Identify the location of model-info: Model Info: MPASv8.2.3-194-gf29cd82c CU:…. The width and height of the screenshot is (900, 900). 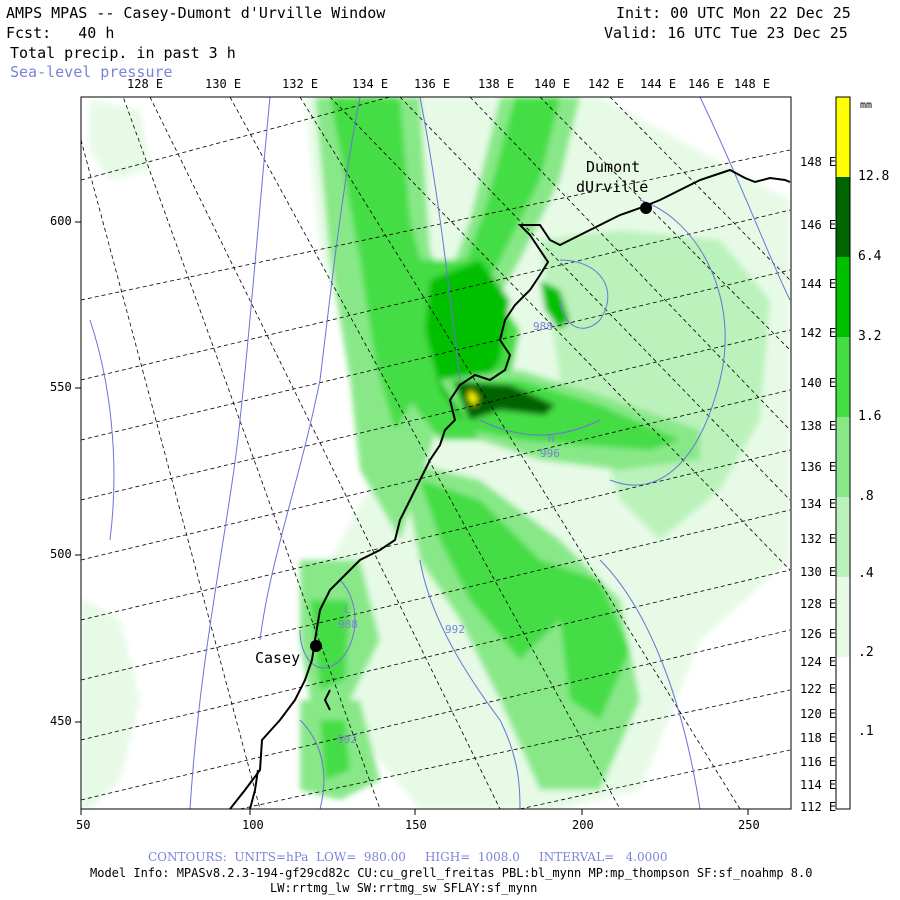
(451, 873).